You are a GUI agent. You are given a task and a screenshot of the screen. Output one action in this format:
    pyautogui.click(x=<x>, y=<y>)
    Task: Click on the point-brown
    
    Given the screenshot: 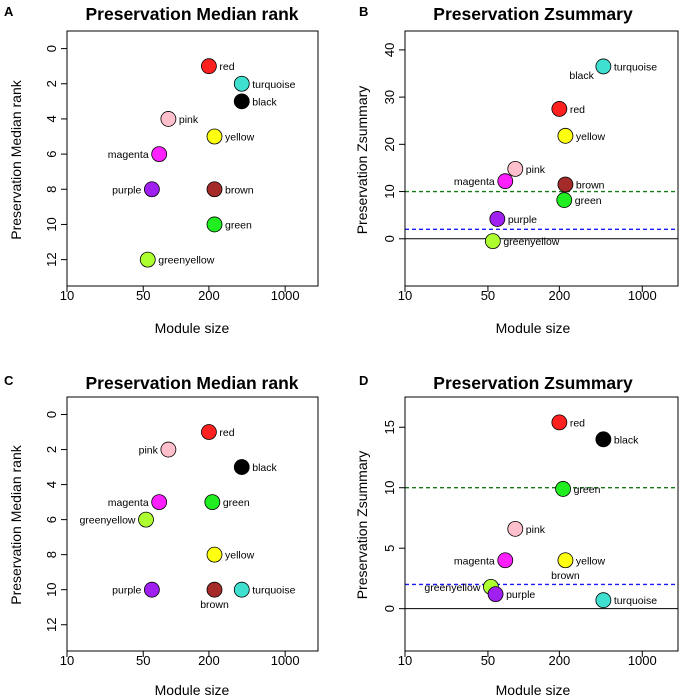 What is the action you would take?
    pyautogui.click(x=565, y=184)
    